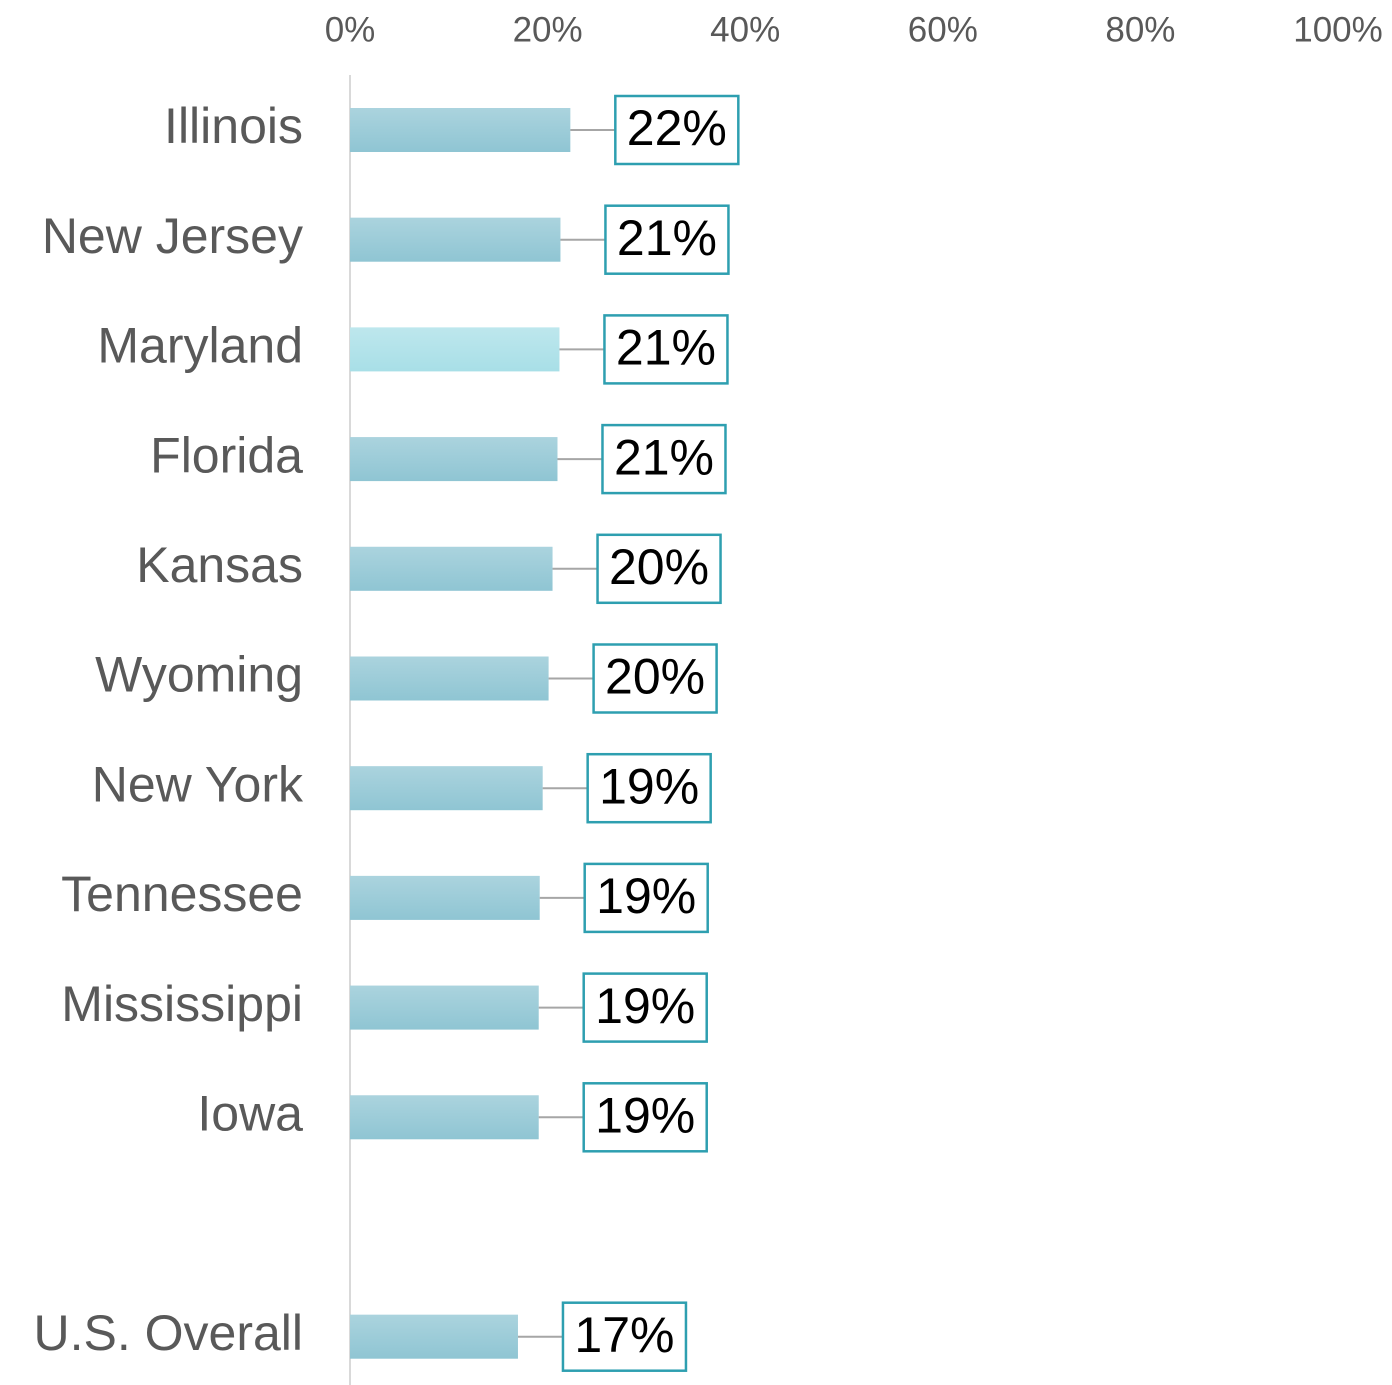 This screenshot has width=1392, height=1385. I want to click on category-label: Tennessee, so click(182, 894).